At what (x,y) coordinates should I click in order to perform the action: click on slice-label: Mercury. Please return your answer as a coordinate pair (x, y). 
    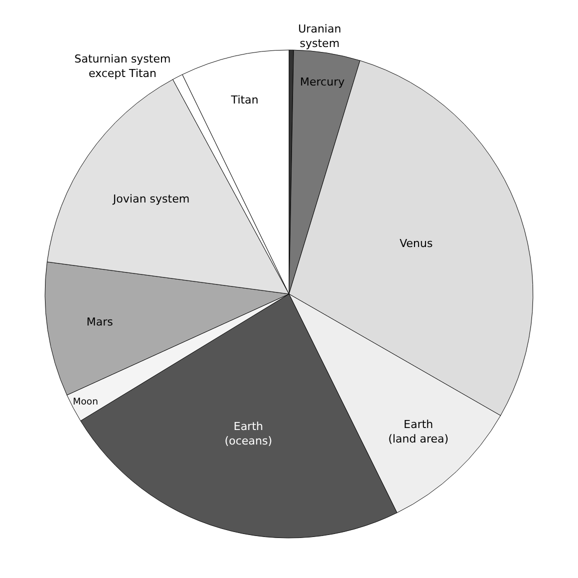
    Looking at the image, I should click on (323, 82).